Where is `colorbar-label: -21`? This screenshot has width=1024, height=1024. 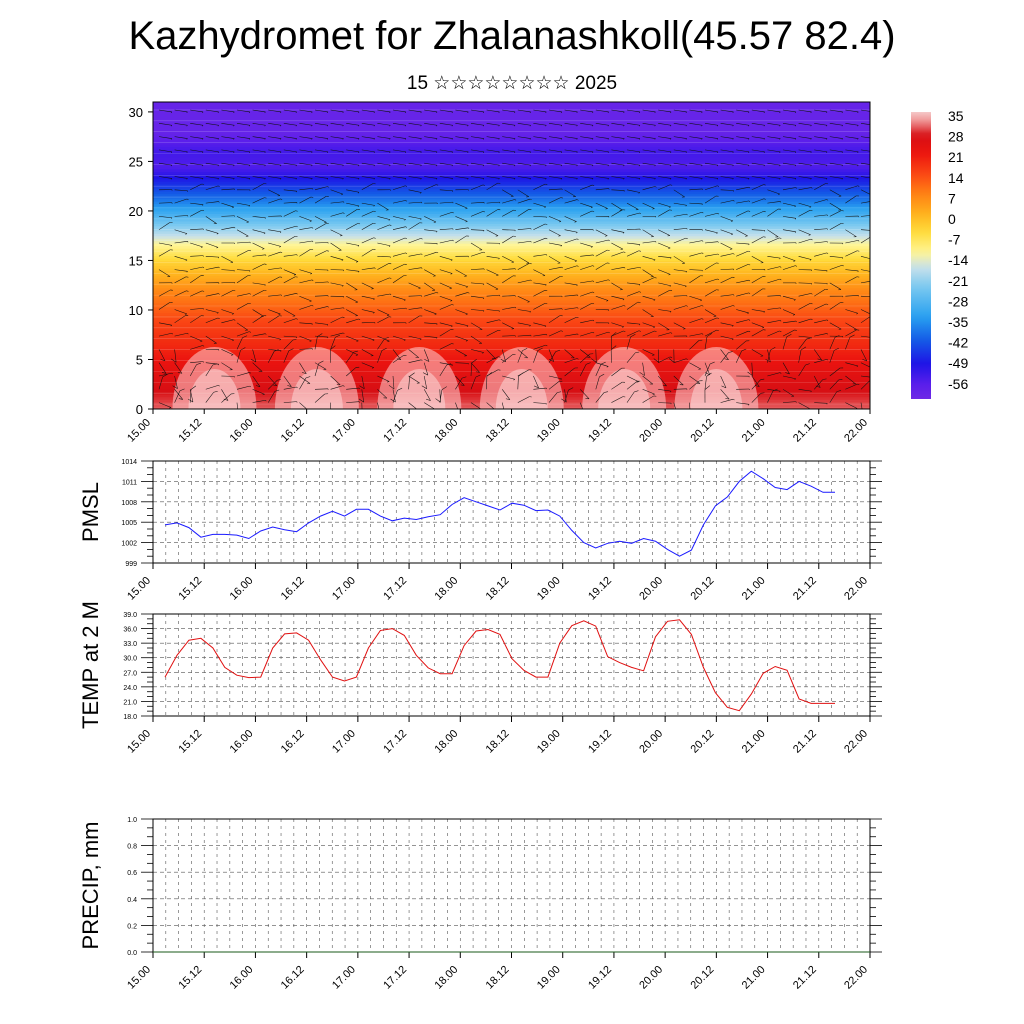
colorbar-label: -21 is located at coordinates (958, 281).